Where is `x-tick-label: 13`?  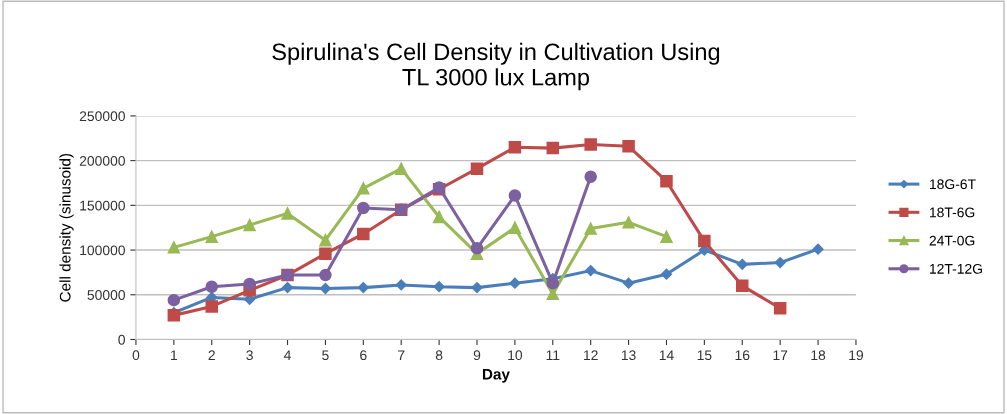 x-tick-label: 13 is located at coordinates (628, 355).